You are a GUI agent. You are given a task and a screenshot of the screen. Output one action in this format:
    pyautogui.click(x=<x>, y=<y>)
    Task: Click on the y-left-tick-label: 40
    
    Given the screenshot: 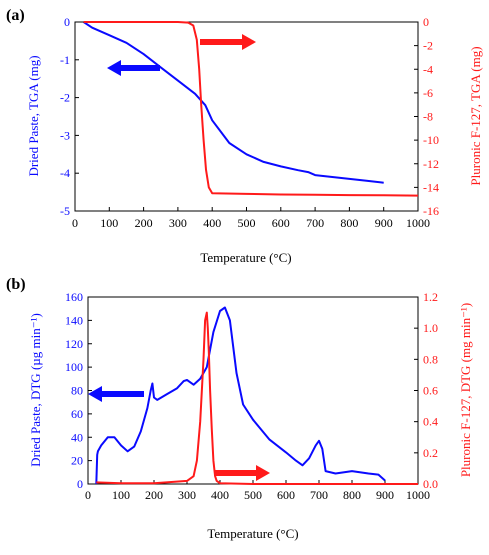 What is the action you would take?
    pyautogui.click(x=77, y=437)
    